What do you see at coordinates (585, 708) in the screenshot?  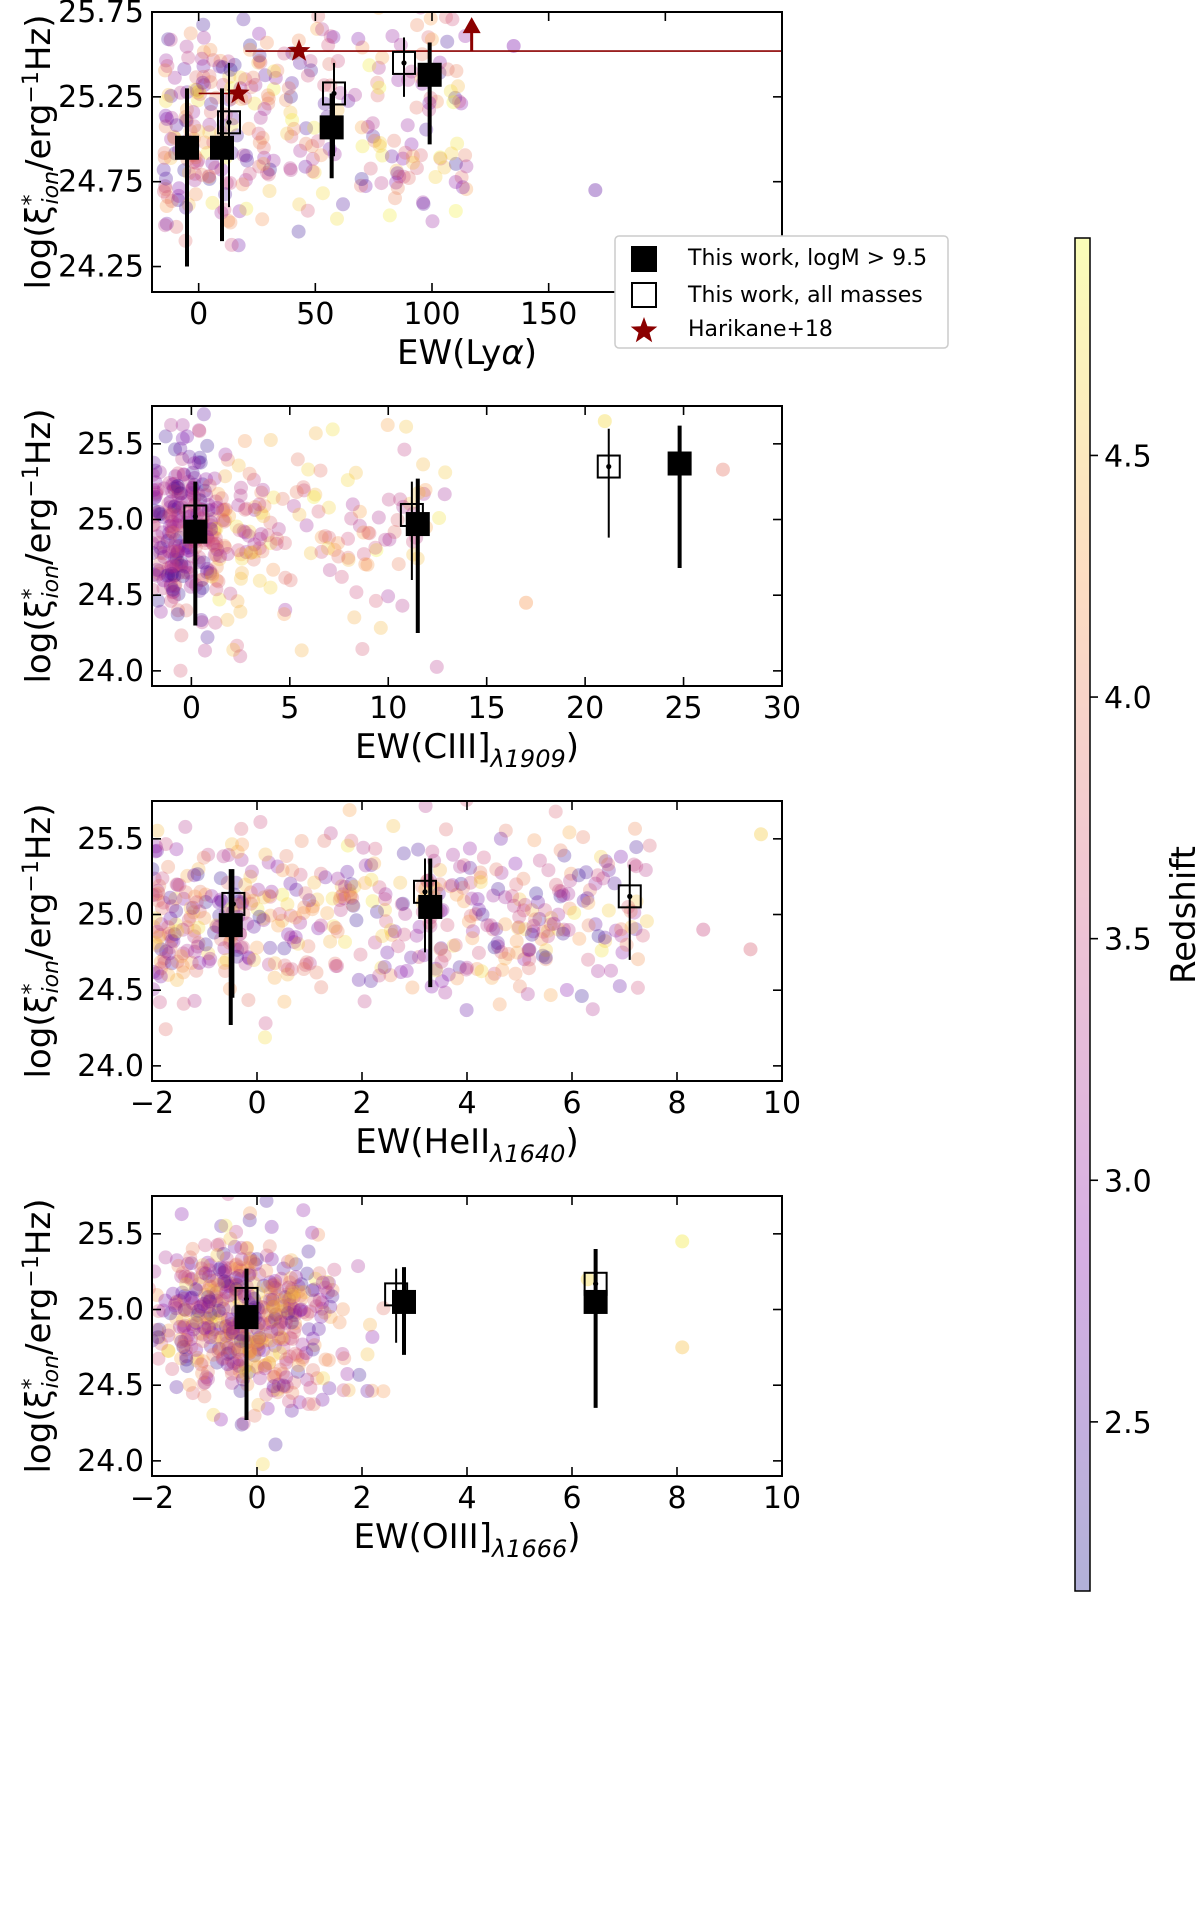 I see `x-tick-label: 20` at bounding box center [585, 708].